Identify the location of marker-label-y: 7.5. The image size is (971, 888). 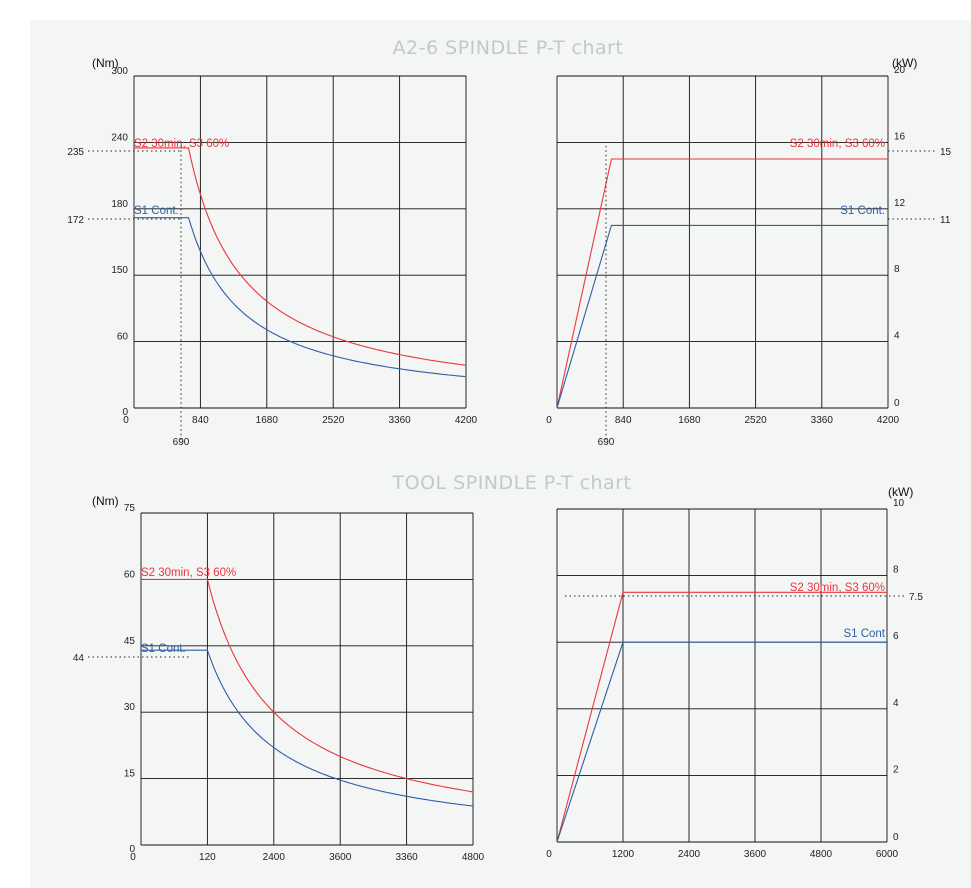
(916, 597).